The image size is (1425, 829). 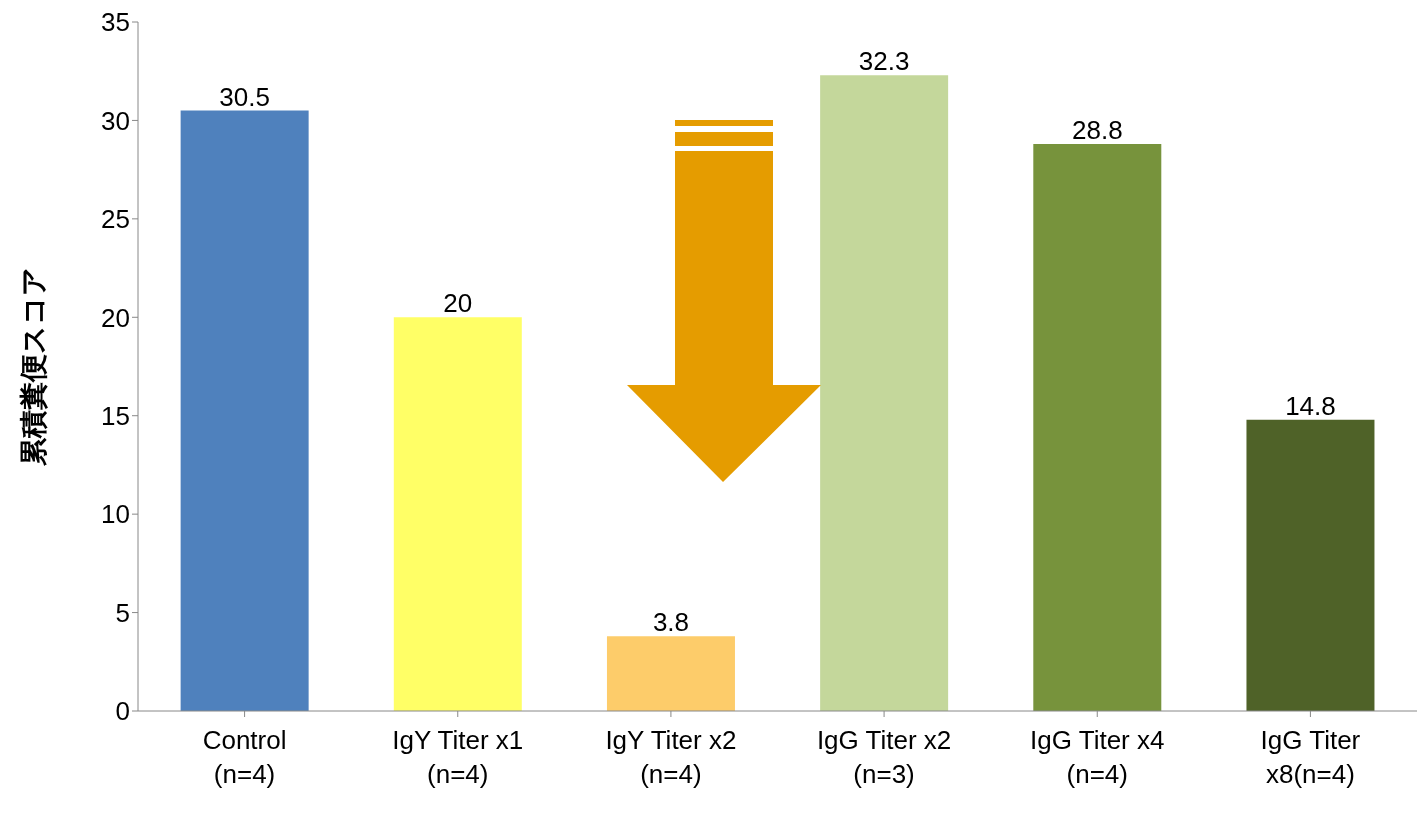 What do you see at coordinates (115, 317) in the screenshot?
I see `y-tick-label: 20` at bounding box center [115, 317].